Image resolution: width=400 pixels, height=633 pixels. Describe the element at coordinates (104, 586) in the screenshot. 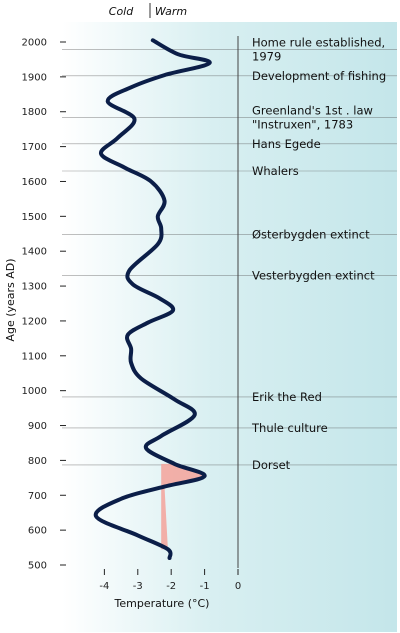

I see `x-tick-label: -4` at that location.